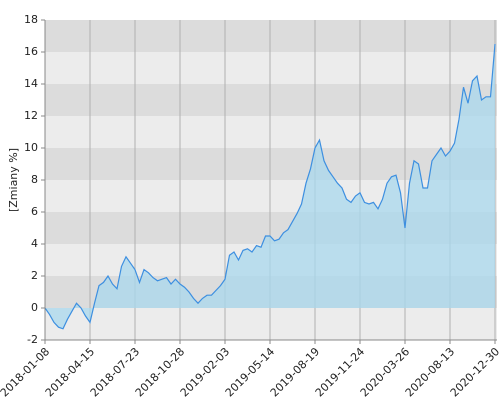 The image size is (500, 400). What do you see at coordinates (13, 180) in the screenshot?
I see `y-axis-label: [Zmiany %]` at bounding box center [13, 180].